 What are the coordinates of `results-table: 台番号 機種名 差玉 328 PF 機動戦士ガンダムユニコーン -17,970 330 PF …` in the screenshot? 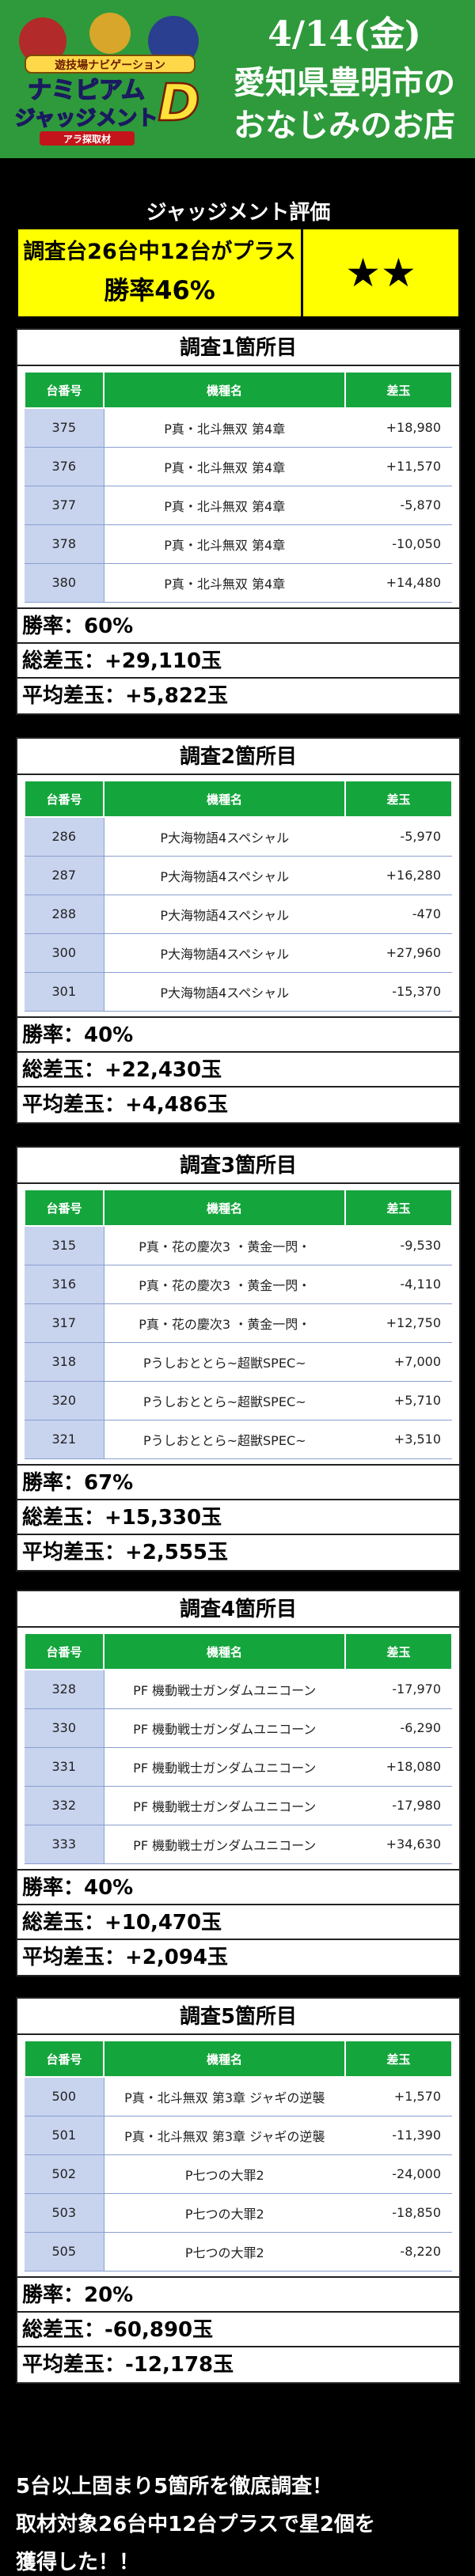 It's located at (238, 1748).